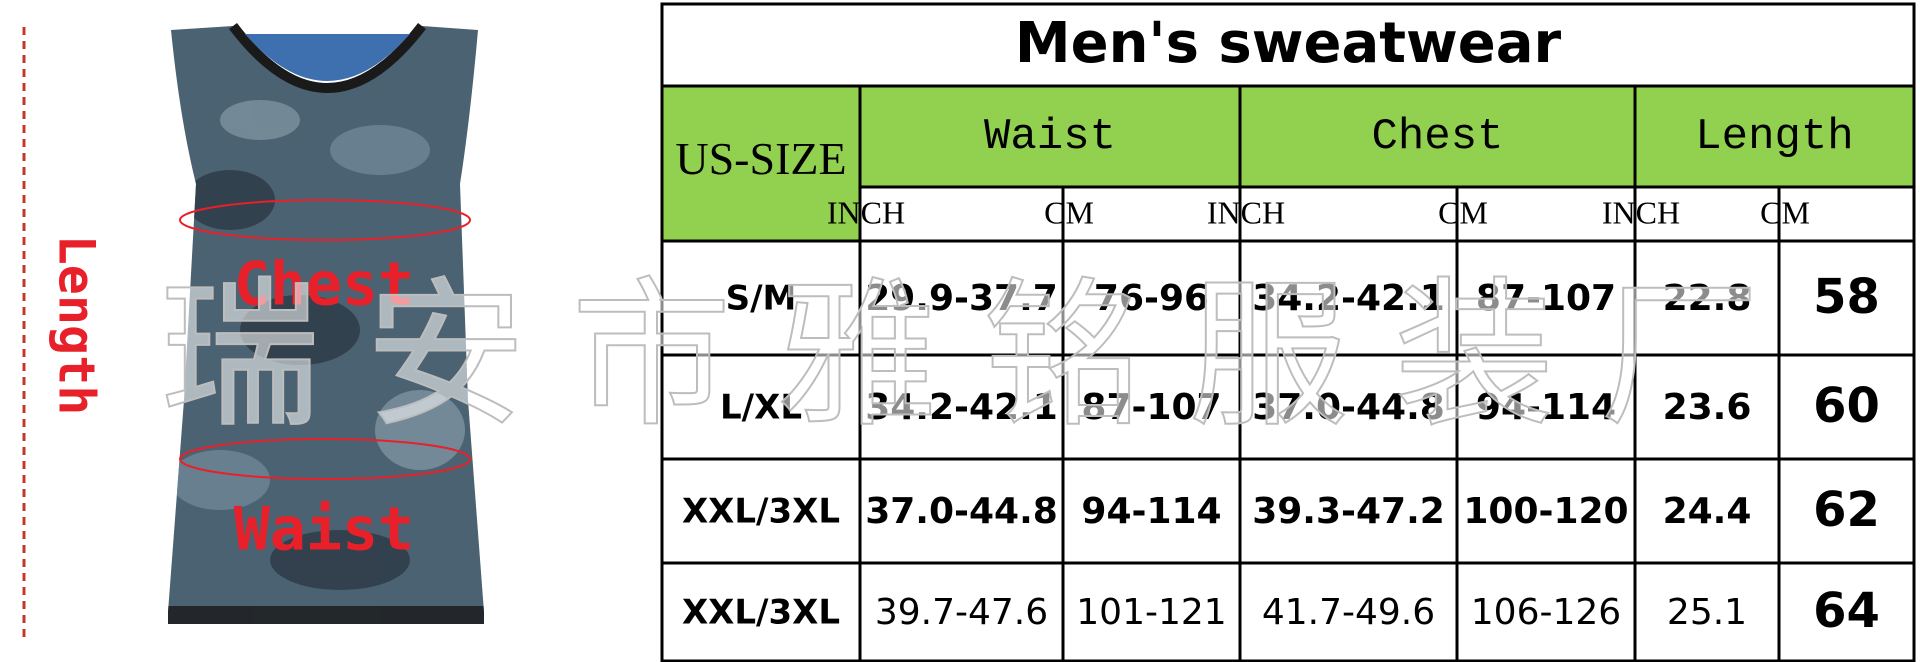  What do you see at coordinates (1348, 511) in the screenshot?
I see `value-cell: 39.3-47.2` at bounding box center [1348, 511].